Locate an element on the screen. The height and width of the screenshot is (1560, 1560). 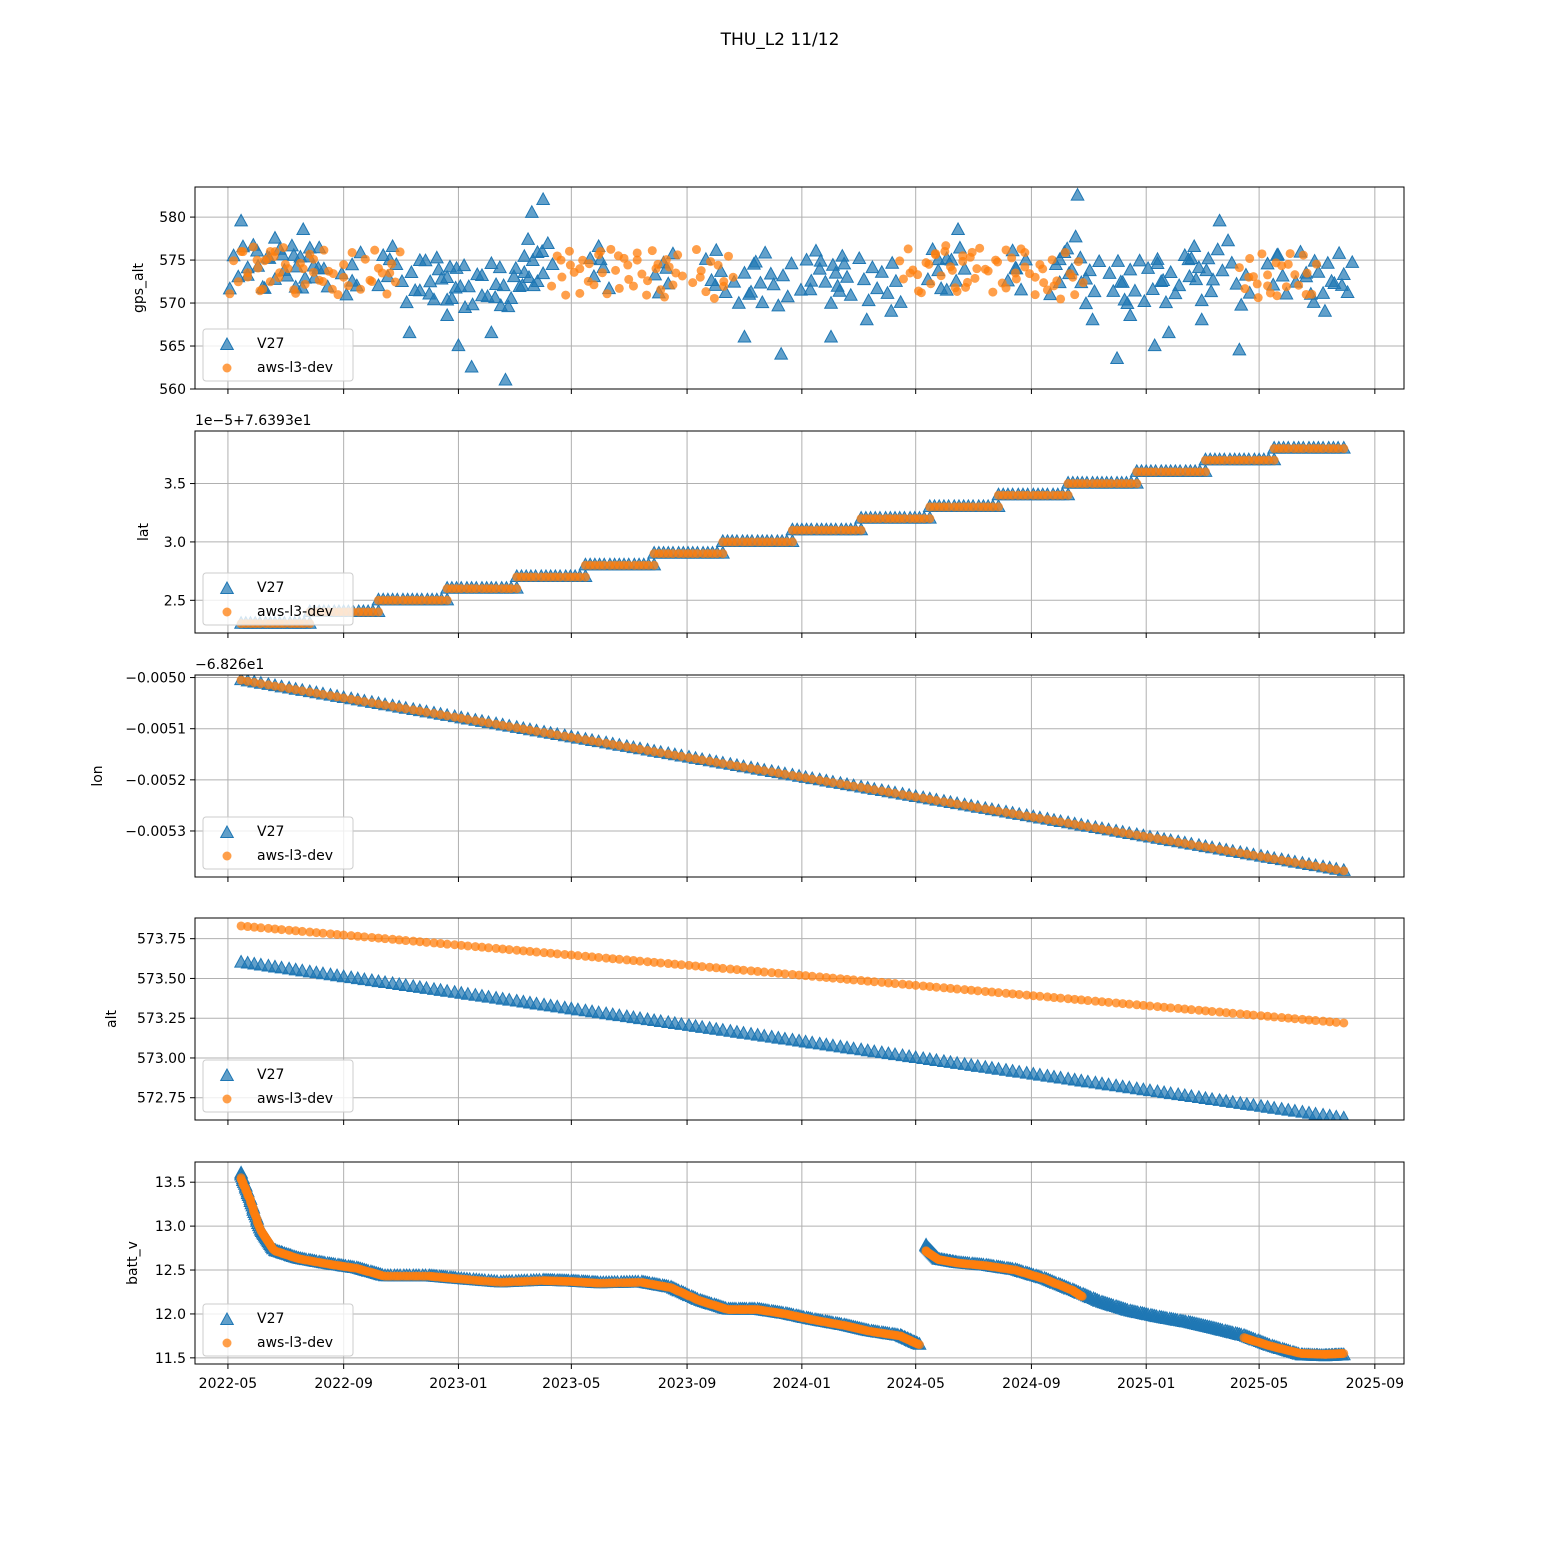
y-tick-label: 572.75 is located at coordinates (161, 1099).